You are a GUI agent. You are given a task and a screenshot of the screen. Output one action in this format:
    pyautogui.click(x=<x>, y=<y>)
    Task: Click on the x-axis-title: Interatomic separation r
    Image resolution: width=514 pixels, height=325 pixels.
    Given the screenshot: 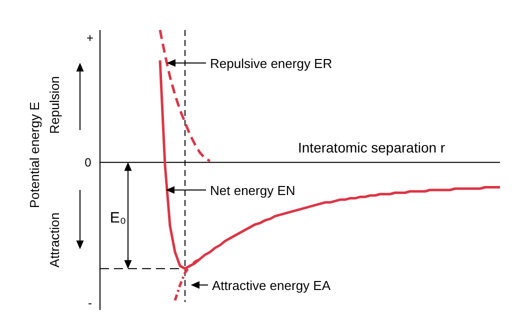 What is the action you would take?
    pyautogui.click(x=372, y=147)
    